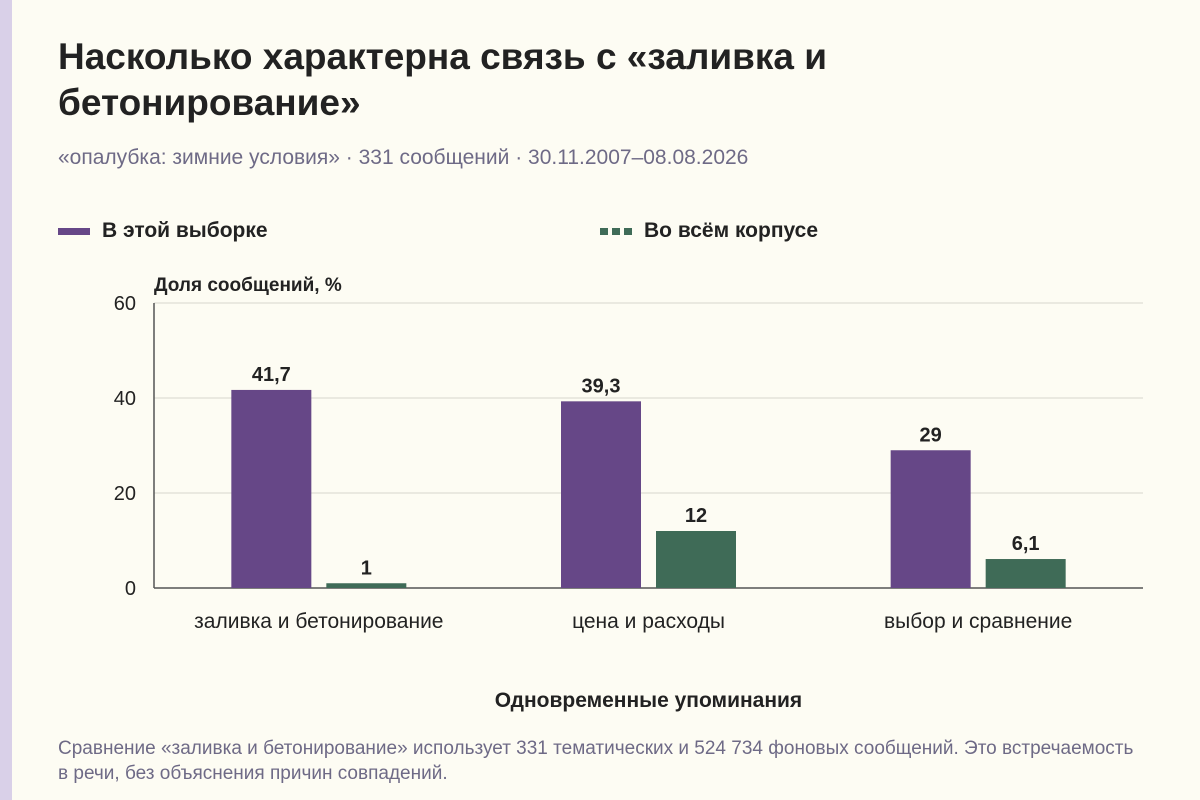 This screenshot has height=800, width=1200. What do you see at coordinates (130, 589) in the screenshot?
I see `y-tick-label: 0` at bounding box center [130, 589].